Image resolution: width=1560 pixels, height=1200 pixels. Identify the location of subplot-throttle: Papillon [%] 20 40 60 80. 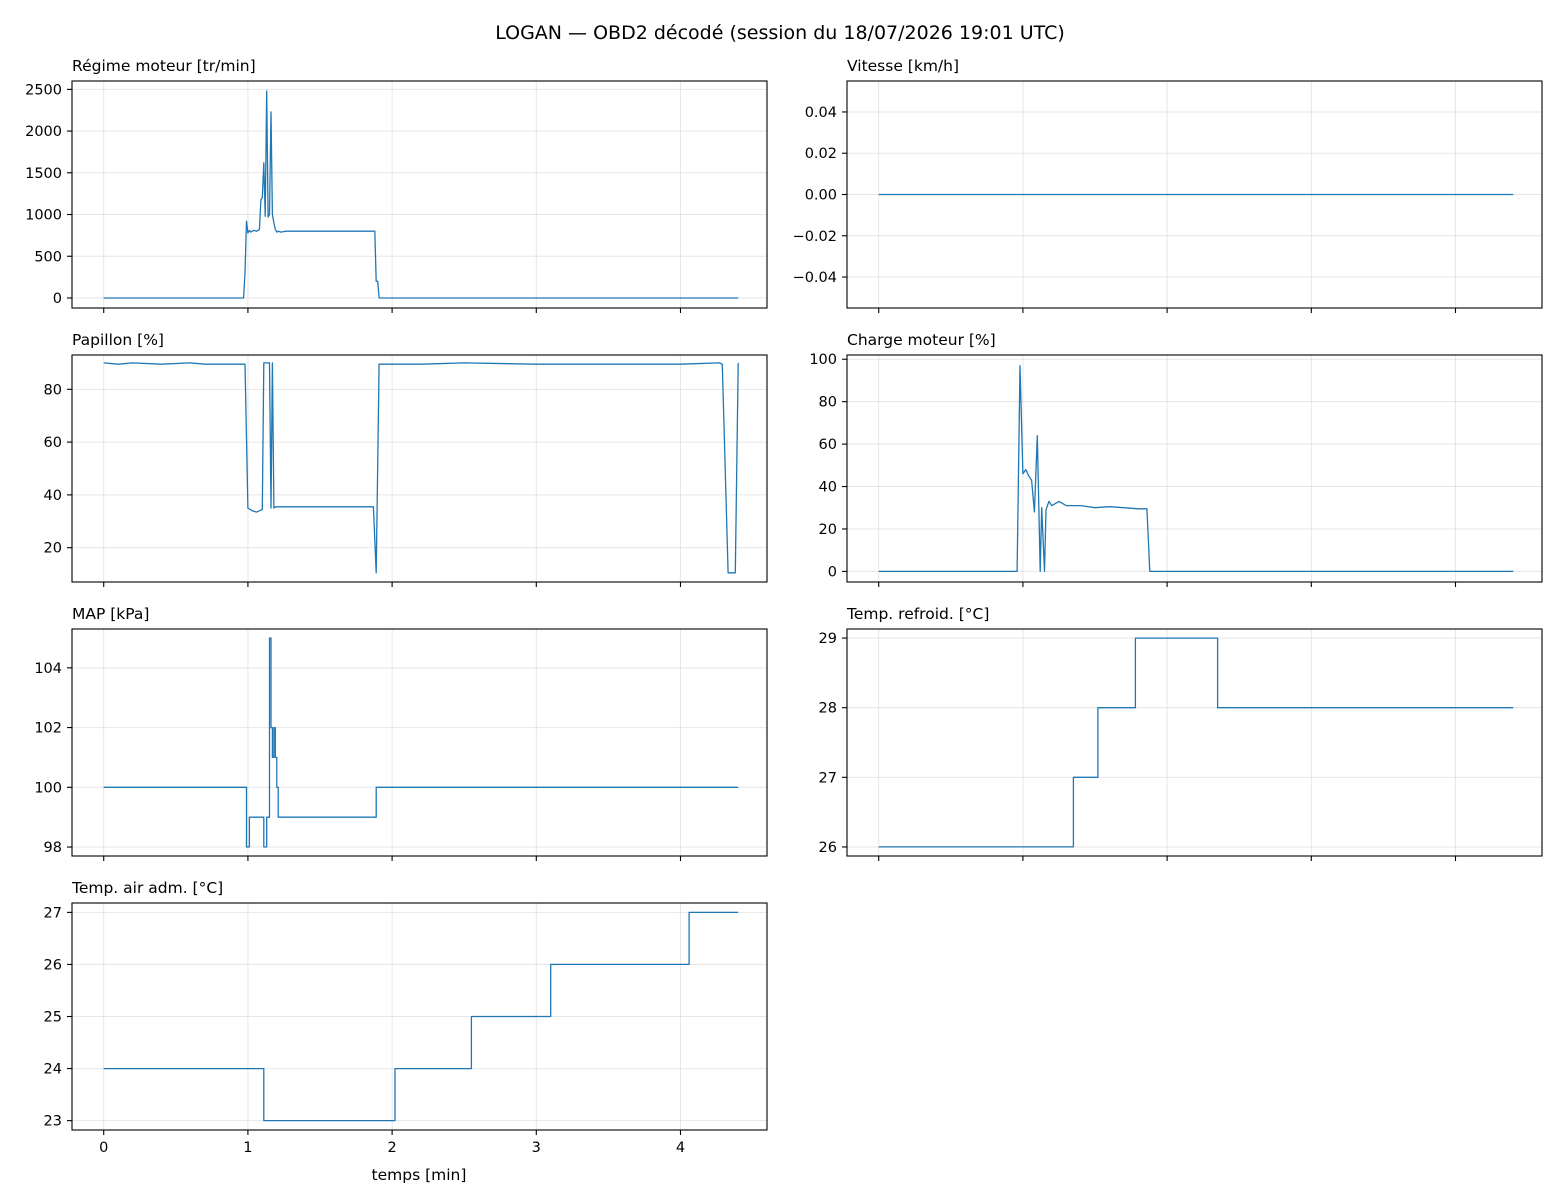
(406, 459).